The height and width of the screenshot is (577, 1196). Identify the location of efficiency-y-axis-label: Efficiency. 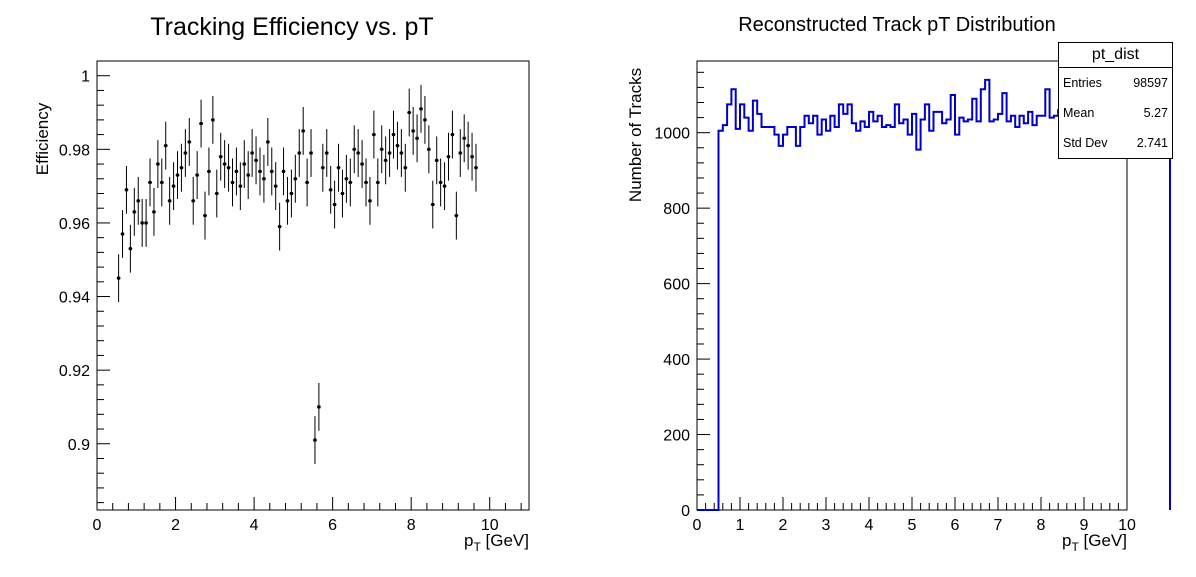
(42, 138).